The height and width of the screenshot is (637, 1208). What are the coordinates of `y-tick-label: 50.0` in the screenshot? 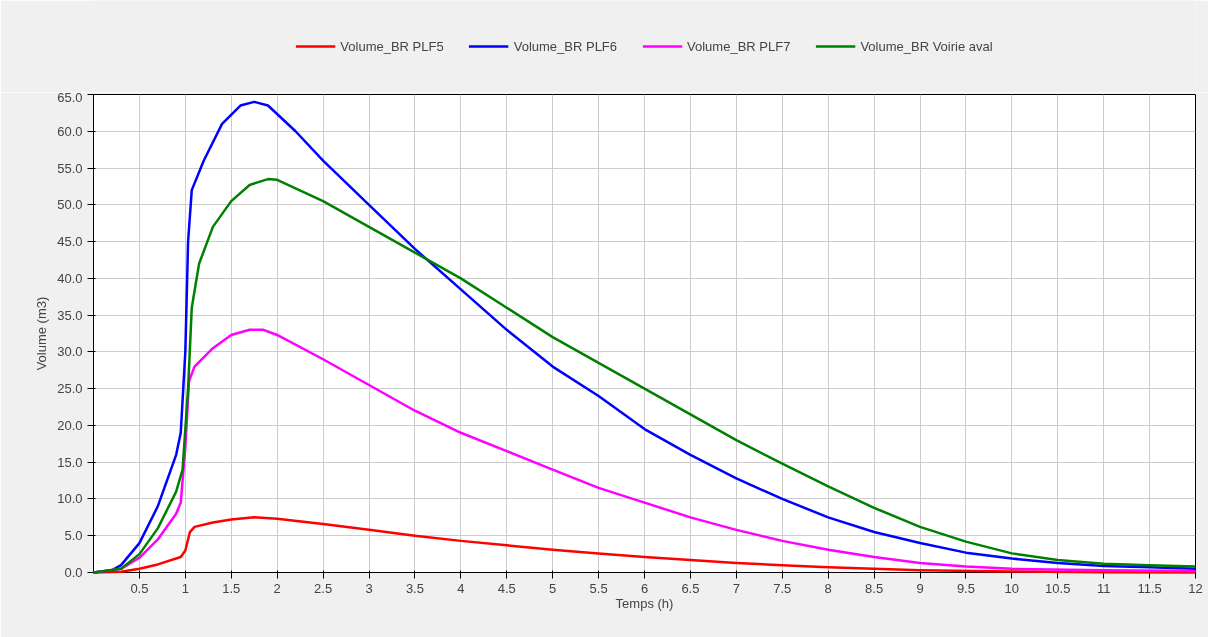 It's located at (70, 205).